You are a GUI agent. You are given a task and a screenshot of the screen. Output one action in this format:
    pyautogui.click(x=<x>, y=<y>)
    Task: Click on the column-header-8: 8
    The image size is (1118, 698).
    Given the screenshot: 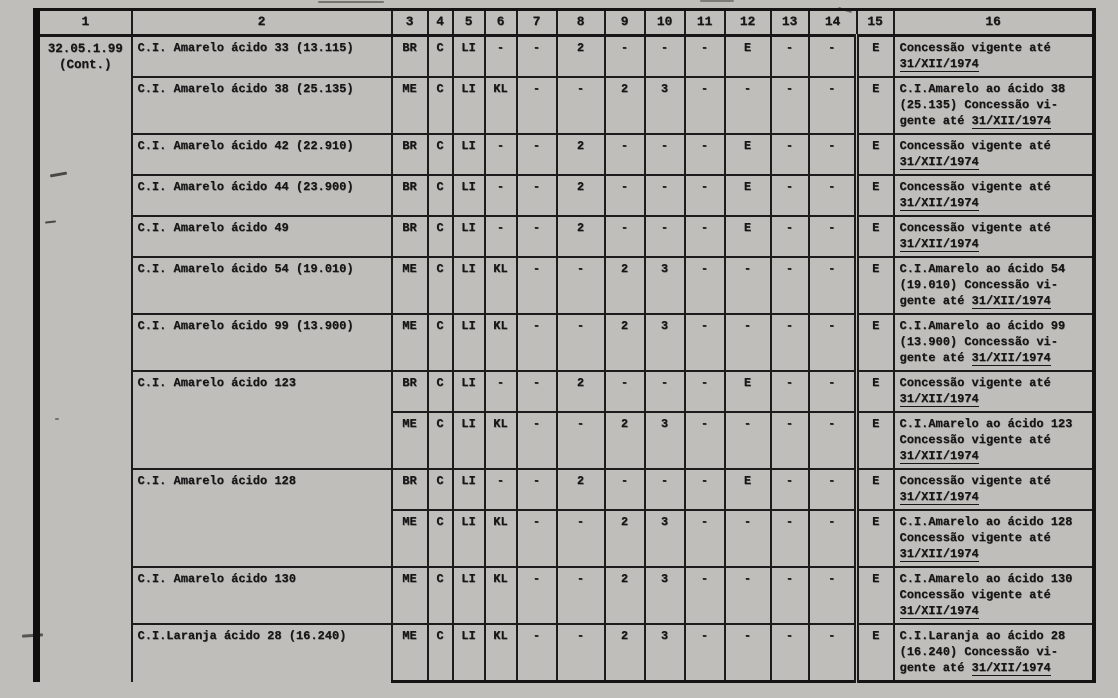 What is the action you would take?
    pyautogui.click(x=580, y=22)
    